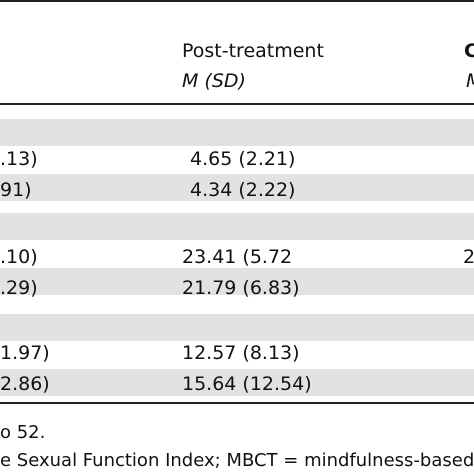  What do you see at coordinates (470, 81) in the screenshot?
I see `column-stat-partial-next: M` at bounding box center [470, 81].